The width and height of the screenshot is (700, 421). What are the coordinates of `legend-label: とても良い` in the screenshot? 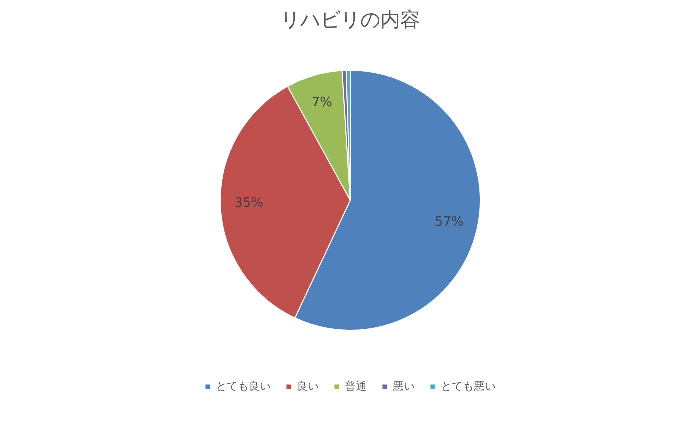 It's located at (243, 386).